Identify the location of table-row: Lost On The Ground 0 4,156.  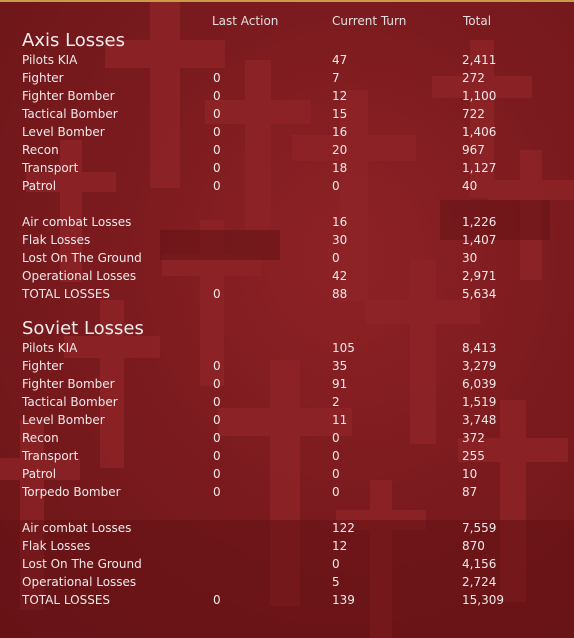
(287, 566).